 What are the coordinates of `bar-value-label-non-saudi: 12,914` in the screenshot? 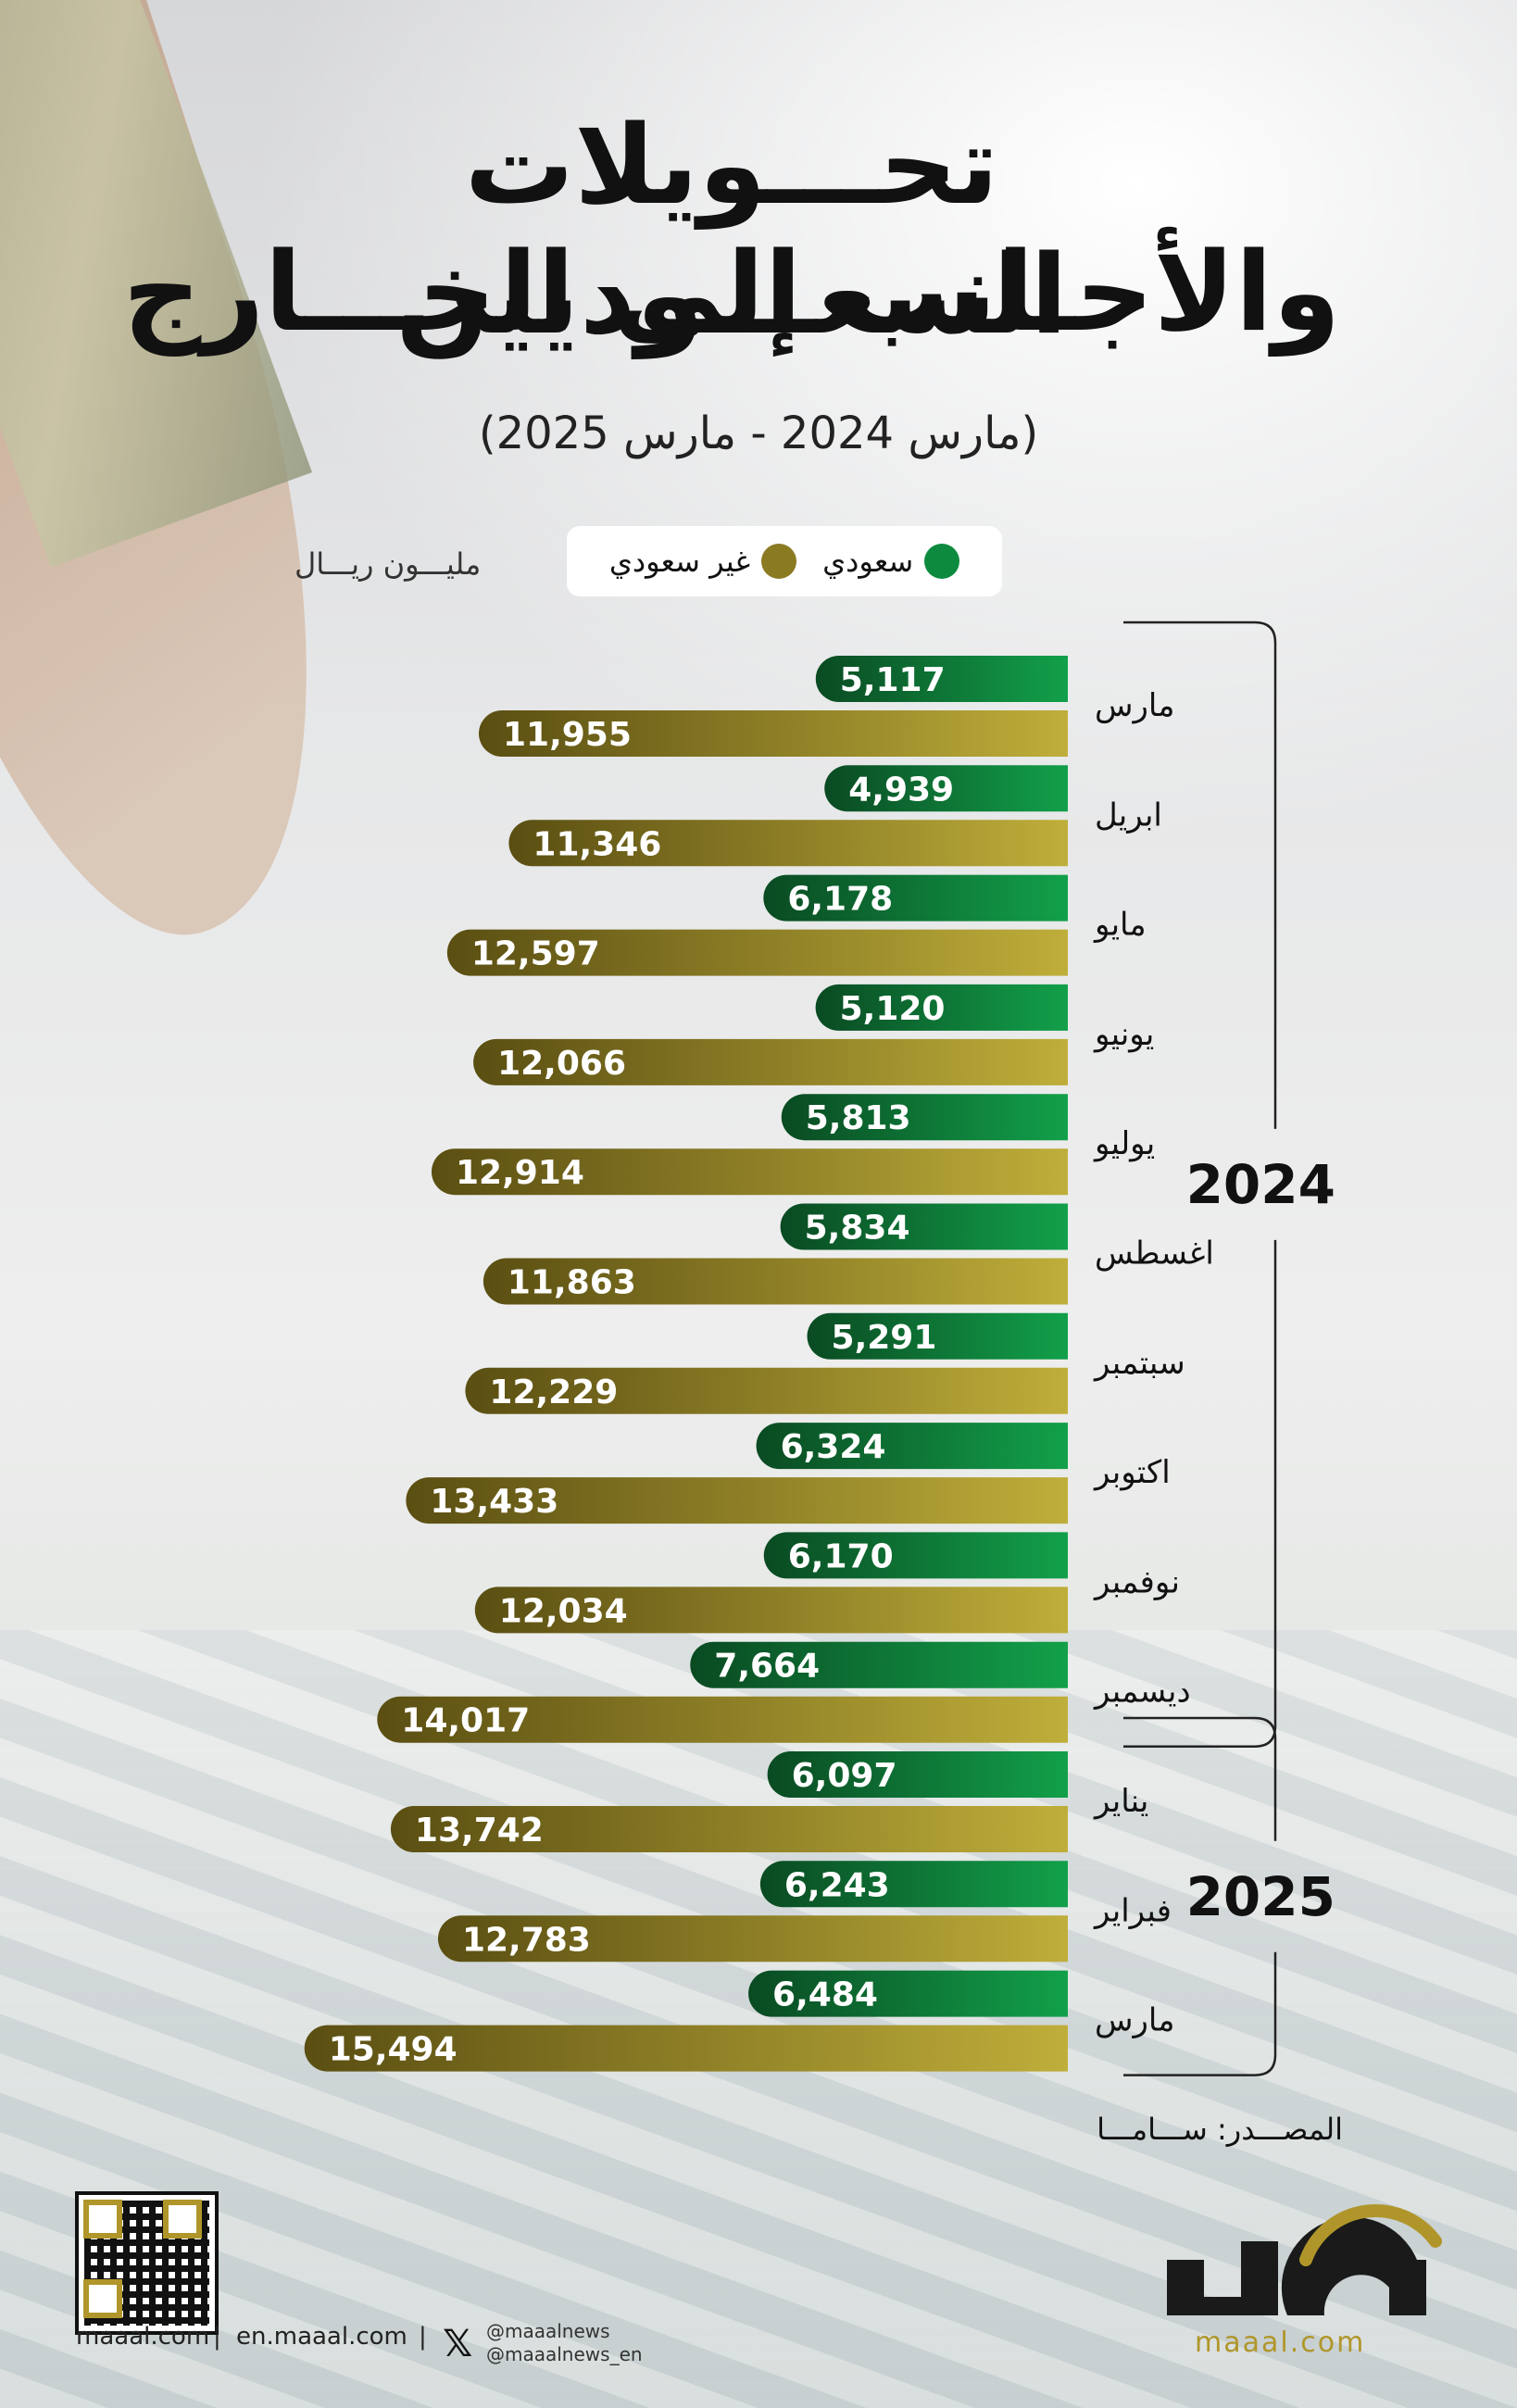 It's located at (520, 1173).